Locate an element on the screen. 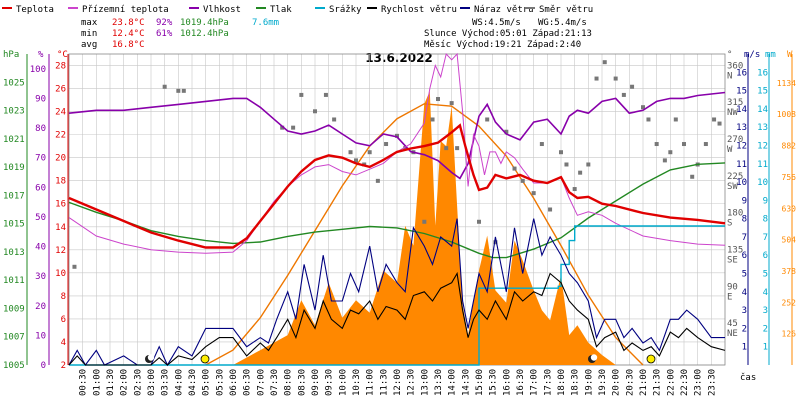 The height and width of the screenshot is (404, 800). axis-tick-mm: 14 is located at coordinates (762, 110).